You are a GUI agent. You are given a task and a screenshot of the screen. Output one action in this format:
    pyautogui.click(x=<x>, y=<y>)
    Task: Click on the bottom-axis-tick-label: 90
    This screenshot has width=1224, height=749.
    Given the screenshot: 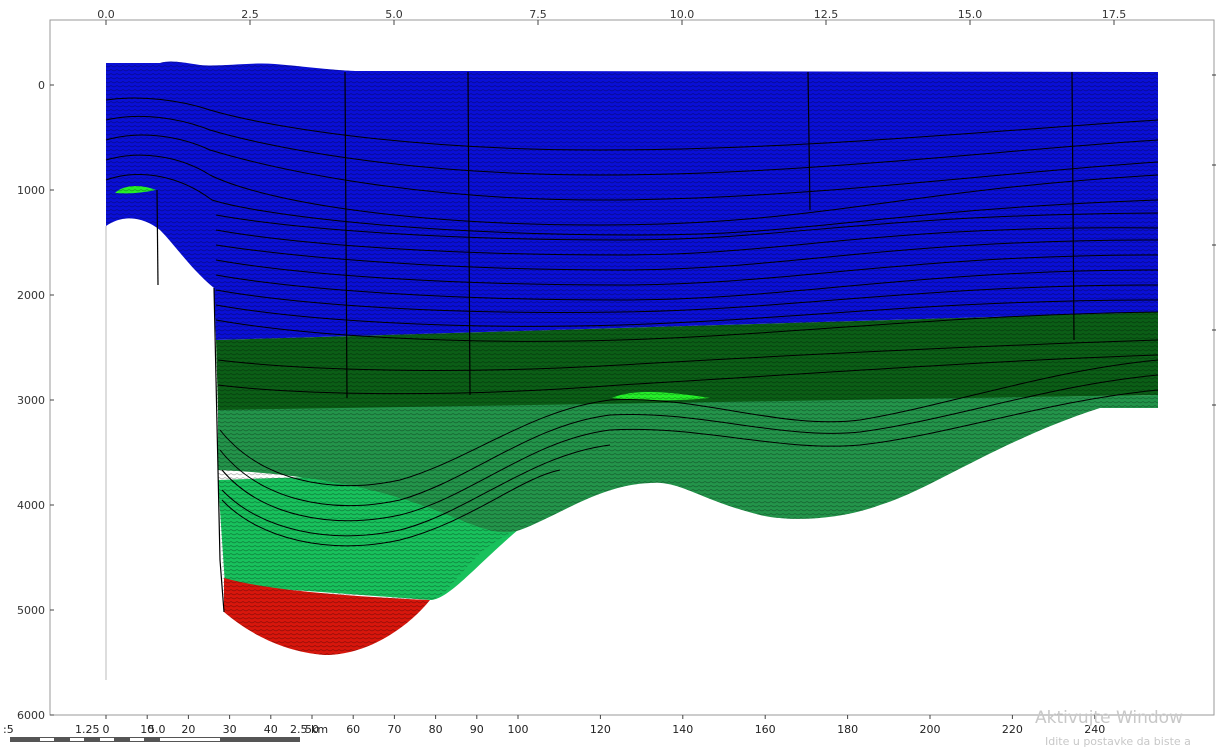 What is the action you would take?
    pyautogui.click(x=477, y=729)
    